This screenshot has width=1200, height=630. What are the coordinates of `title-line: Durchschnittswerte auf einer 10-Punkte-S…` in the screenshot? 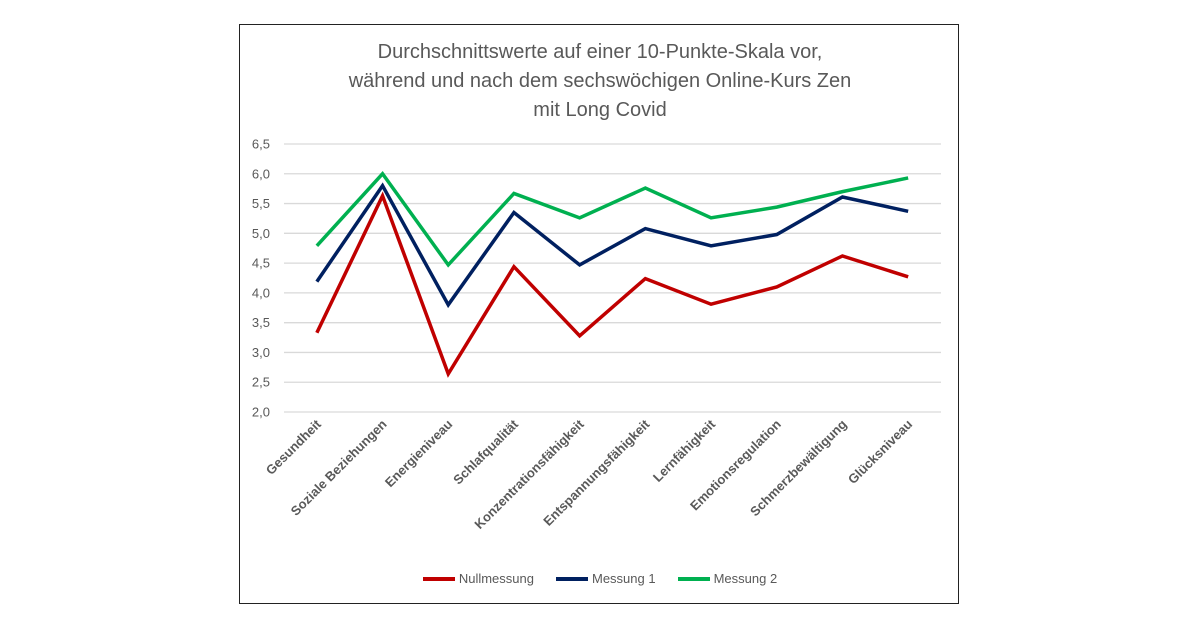 It's located at (600, 52).